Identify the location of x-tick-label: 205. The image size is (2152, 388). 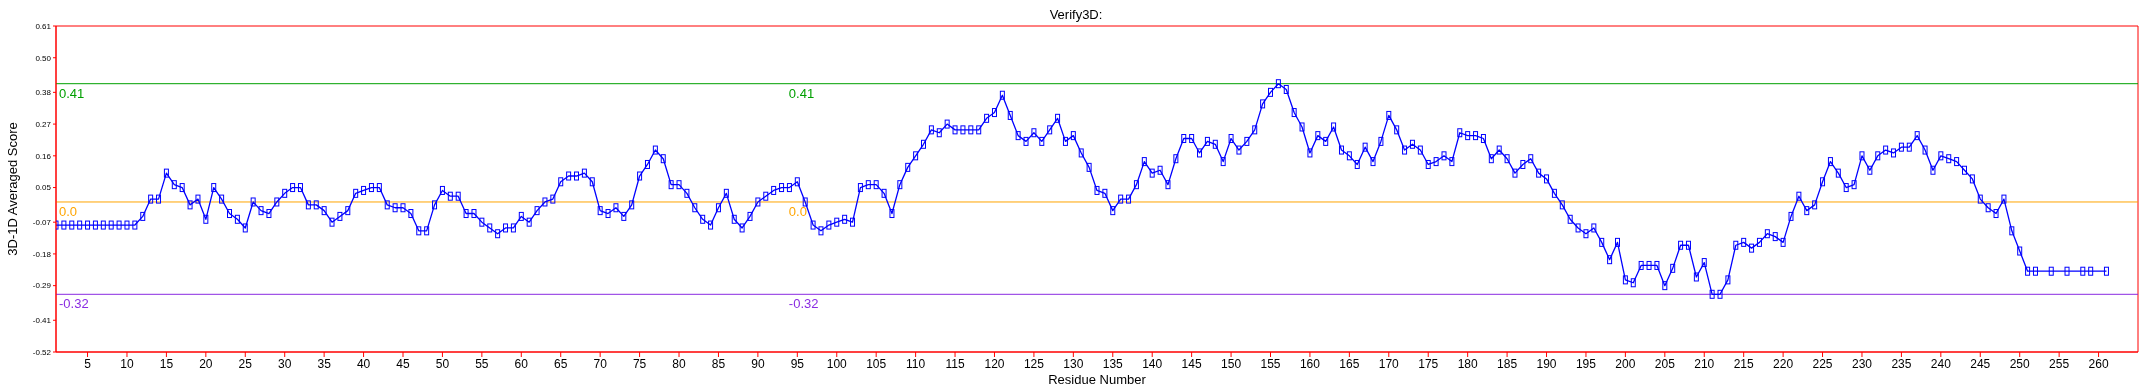
(1665, 363).